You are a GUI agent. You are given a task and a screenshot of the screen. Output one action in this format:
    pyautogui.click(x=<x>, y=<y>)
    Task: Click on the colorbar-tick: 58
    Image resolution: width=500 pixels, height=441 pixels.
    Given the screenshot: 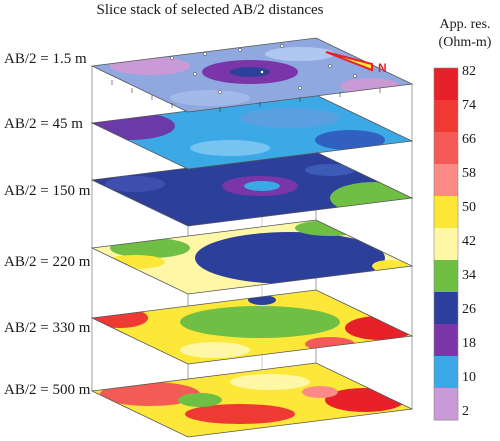 What is the action you would take?
    pyautogui.click(x=469, y=173)
    